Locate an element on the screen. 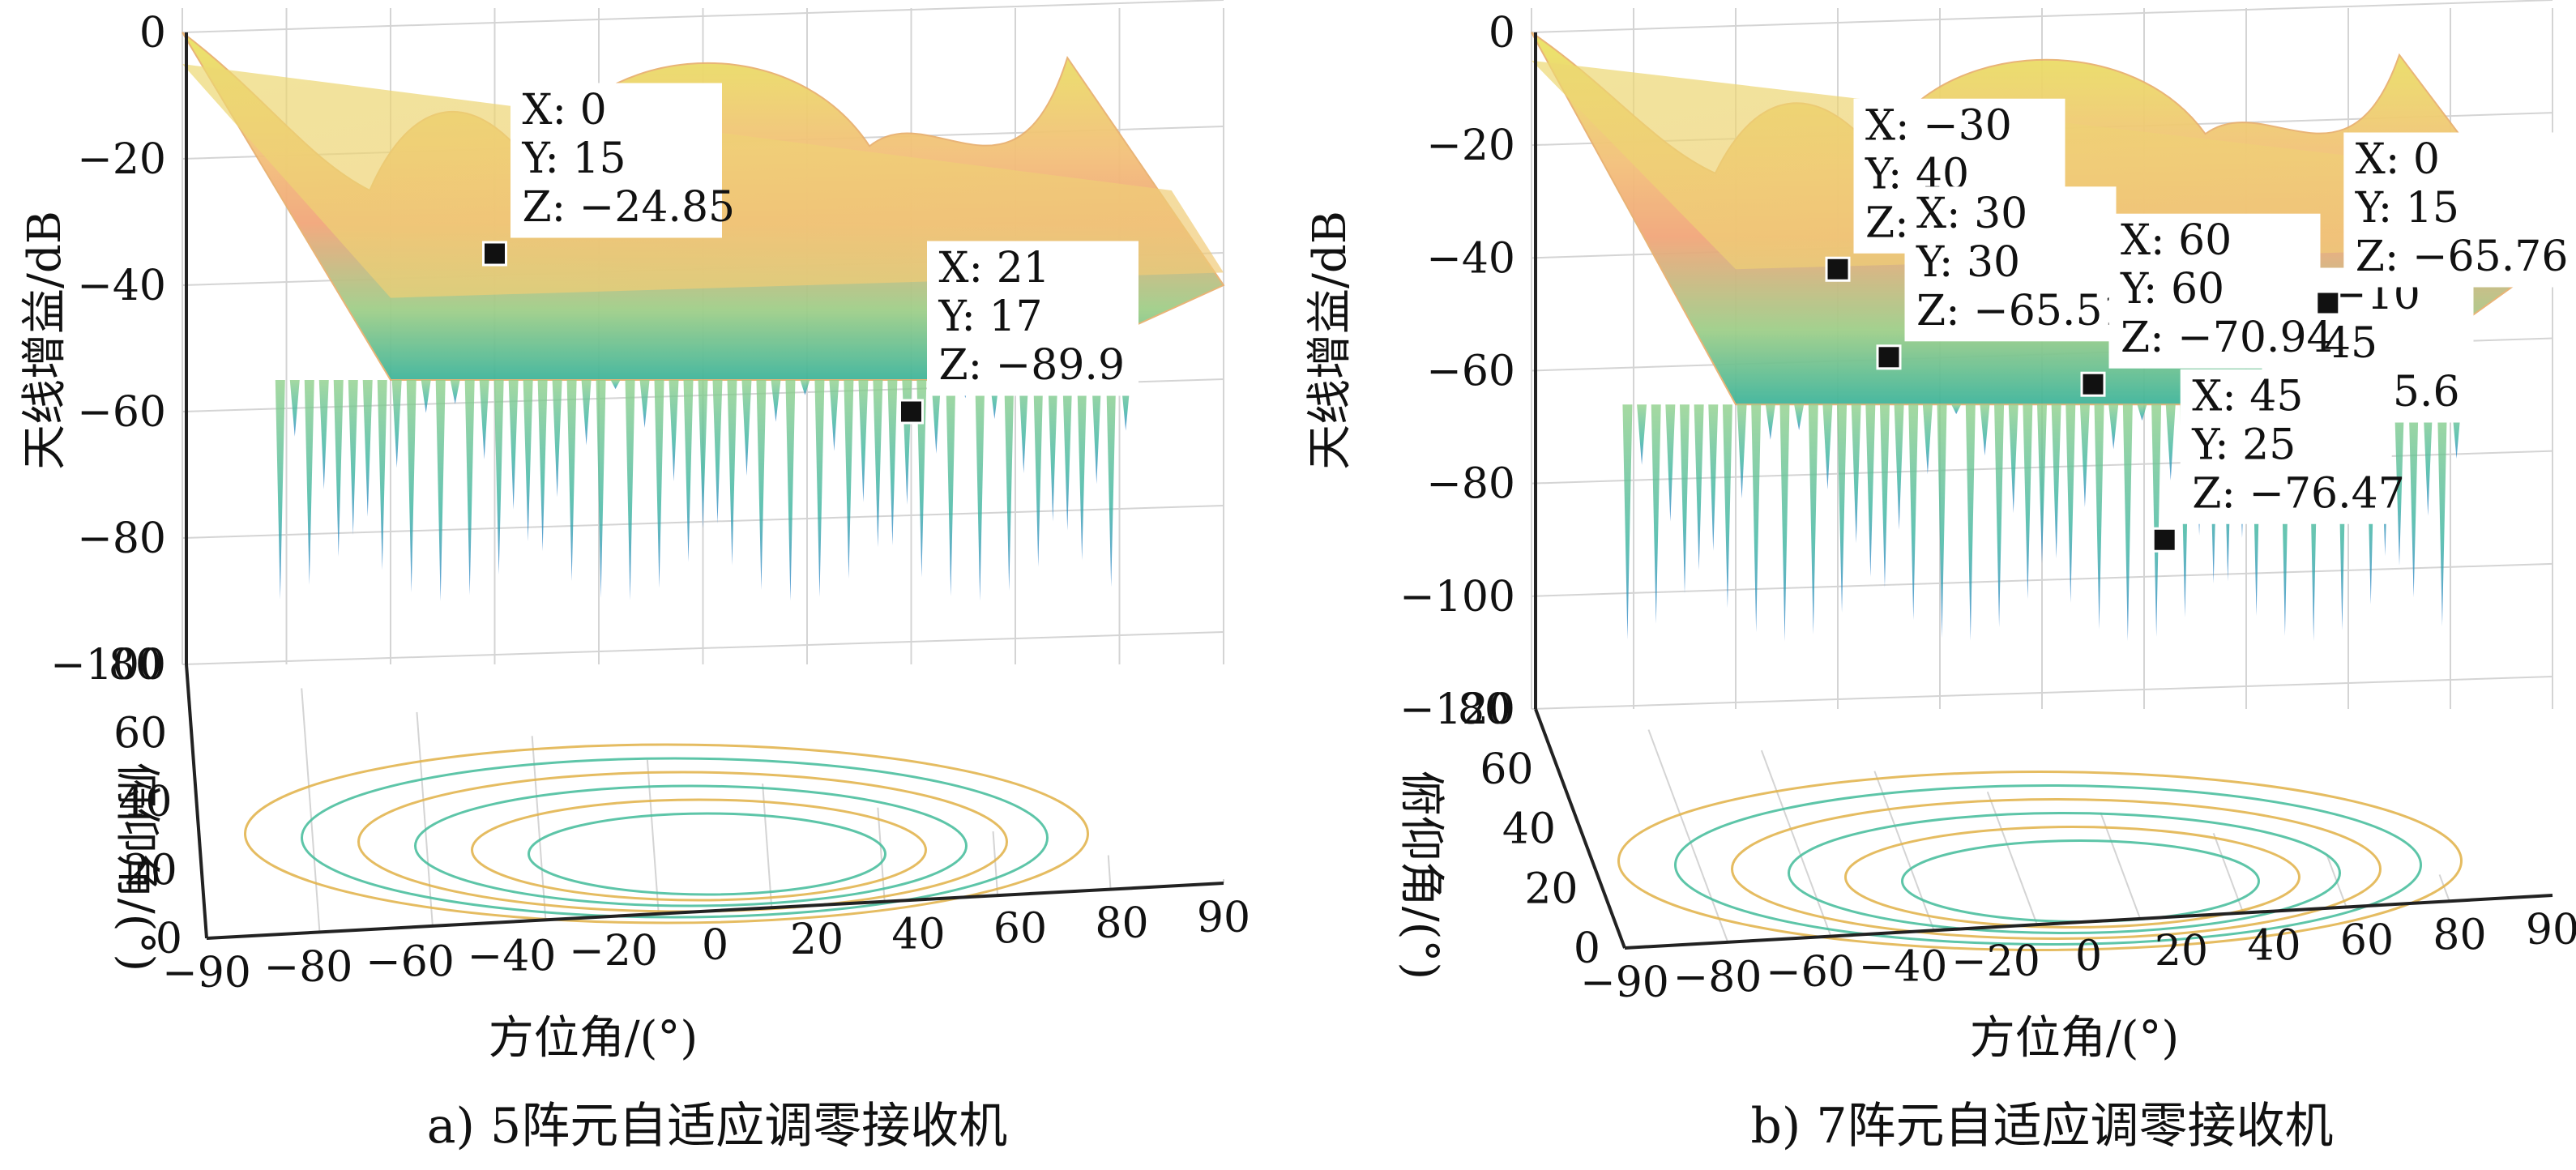 The image size is (2576, 1170). datatip-text: Y: 30 is located at coordinates (1968, 263).